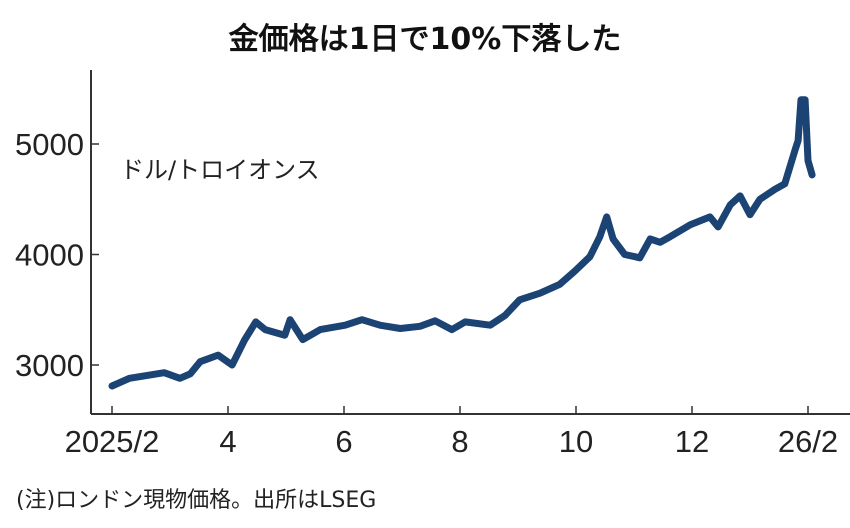 The width and height of the screenshot is (850, 528). I want to click on chart-title: 金価格は1日で10%下落した, so click(425, 39).